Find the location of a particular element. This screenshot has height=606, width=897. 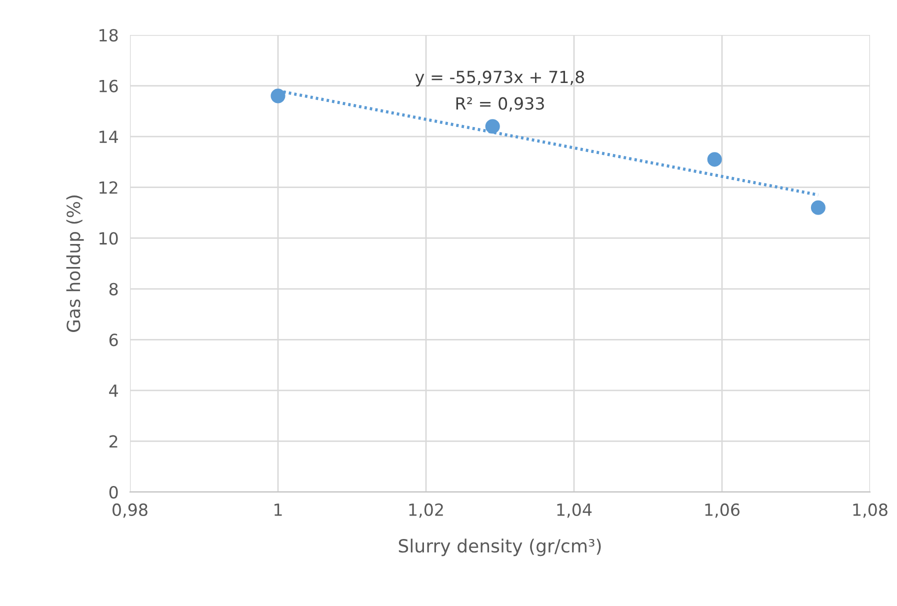

y-tick-label: 18 is located at coordinates (109, 35).